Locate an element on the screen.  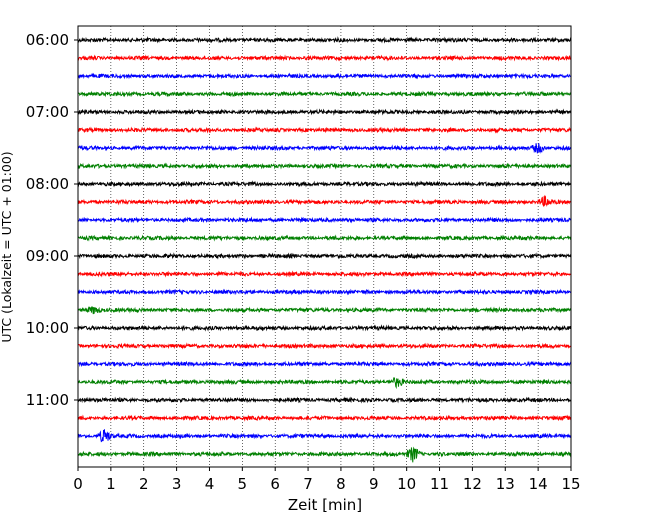
x-tick-label-8: 8 is located at coordinates (341, 484).